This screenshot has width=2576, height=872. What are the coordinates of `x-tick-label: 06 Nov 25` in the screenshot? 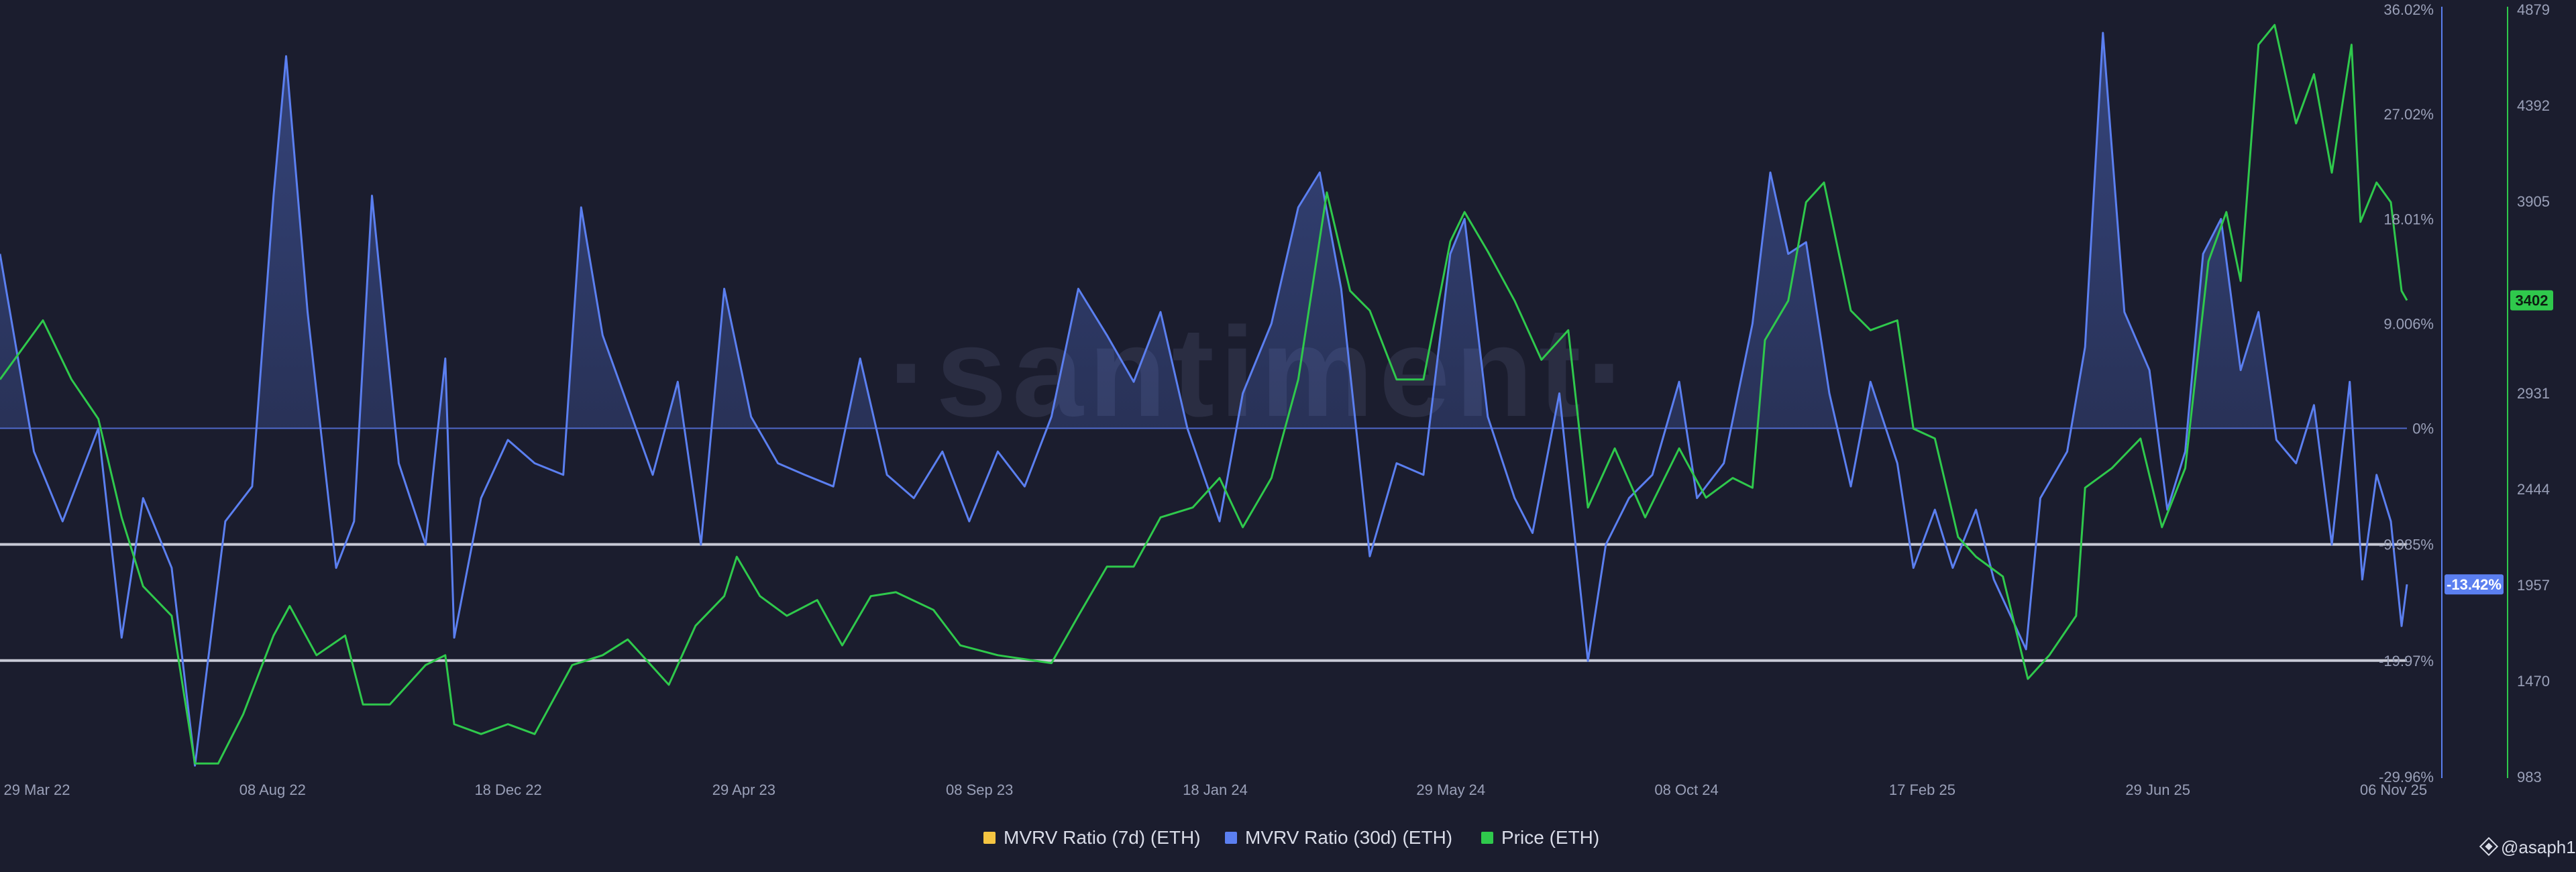 It's located at (2393, 790).